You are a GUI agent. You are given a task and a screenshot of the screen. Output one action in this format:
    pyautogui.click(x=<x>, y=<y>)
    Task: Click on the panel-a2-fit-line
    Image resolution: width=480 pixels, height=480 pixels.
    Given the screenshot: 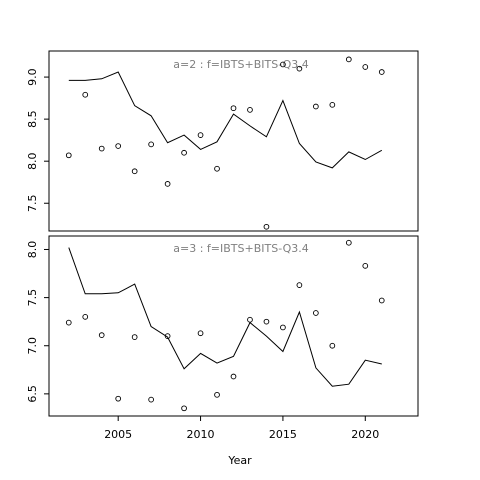 What is the action you would take?
    pyautogui.click(x=225, y=120)
    